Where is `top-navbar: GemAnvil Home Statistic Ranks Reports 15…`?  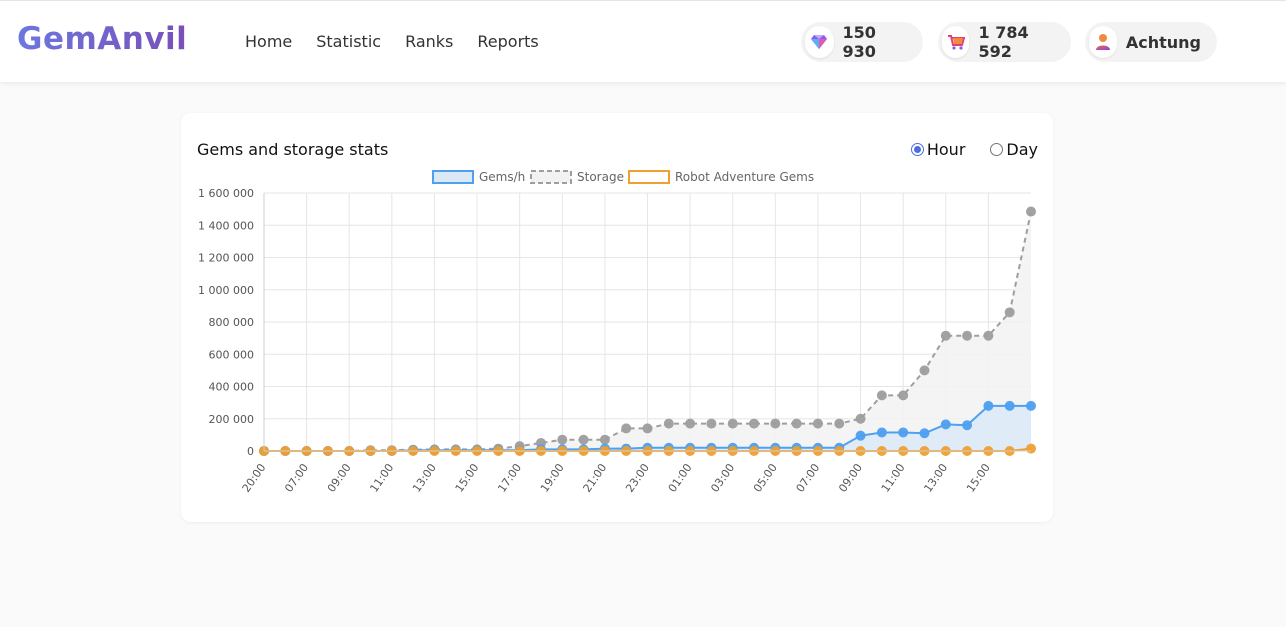
top-navbar: GemAnvil Home Statistic Ranks Reports 15… is located at coordinates (643, 41).